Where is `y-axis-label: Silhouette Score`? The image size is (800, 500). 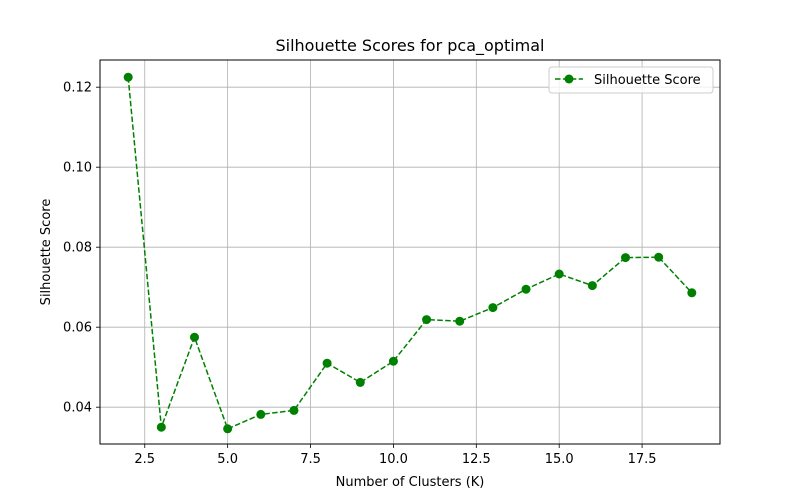
y-axis-label: Silhouette Score is located at coordinates (46, 252).